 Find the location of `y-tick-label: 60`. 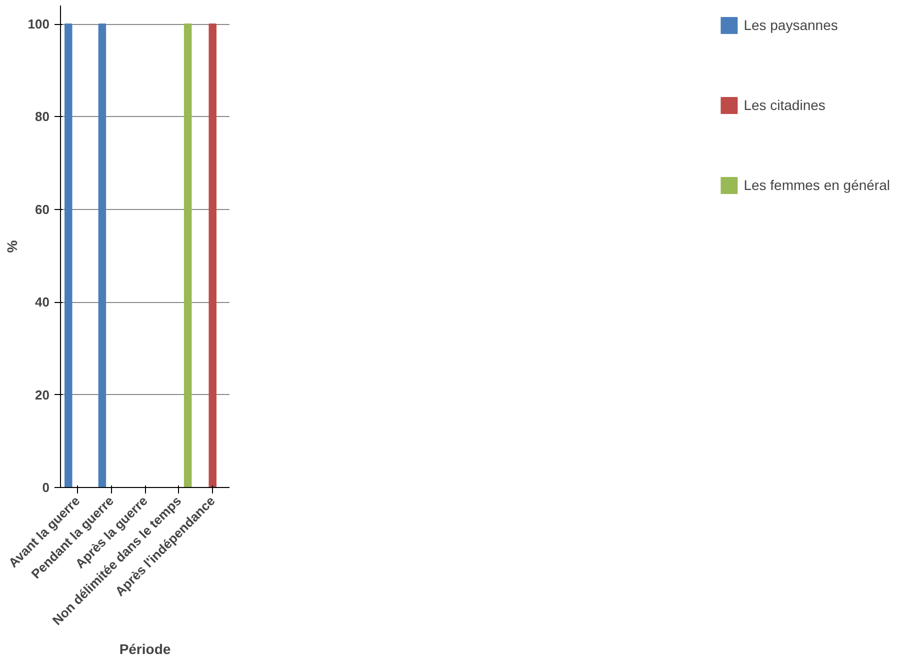

y-tick-label: 60 is located at coordinates (42, 209).